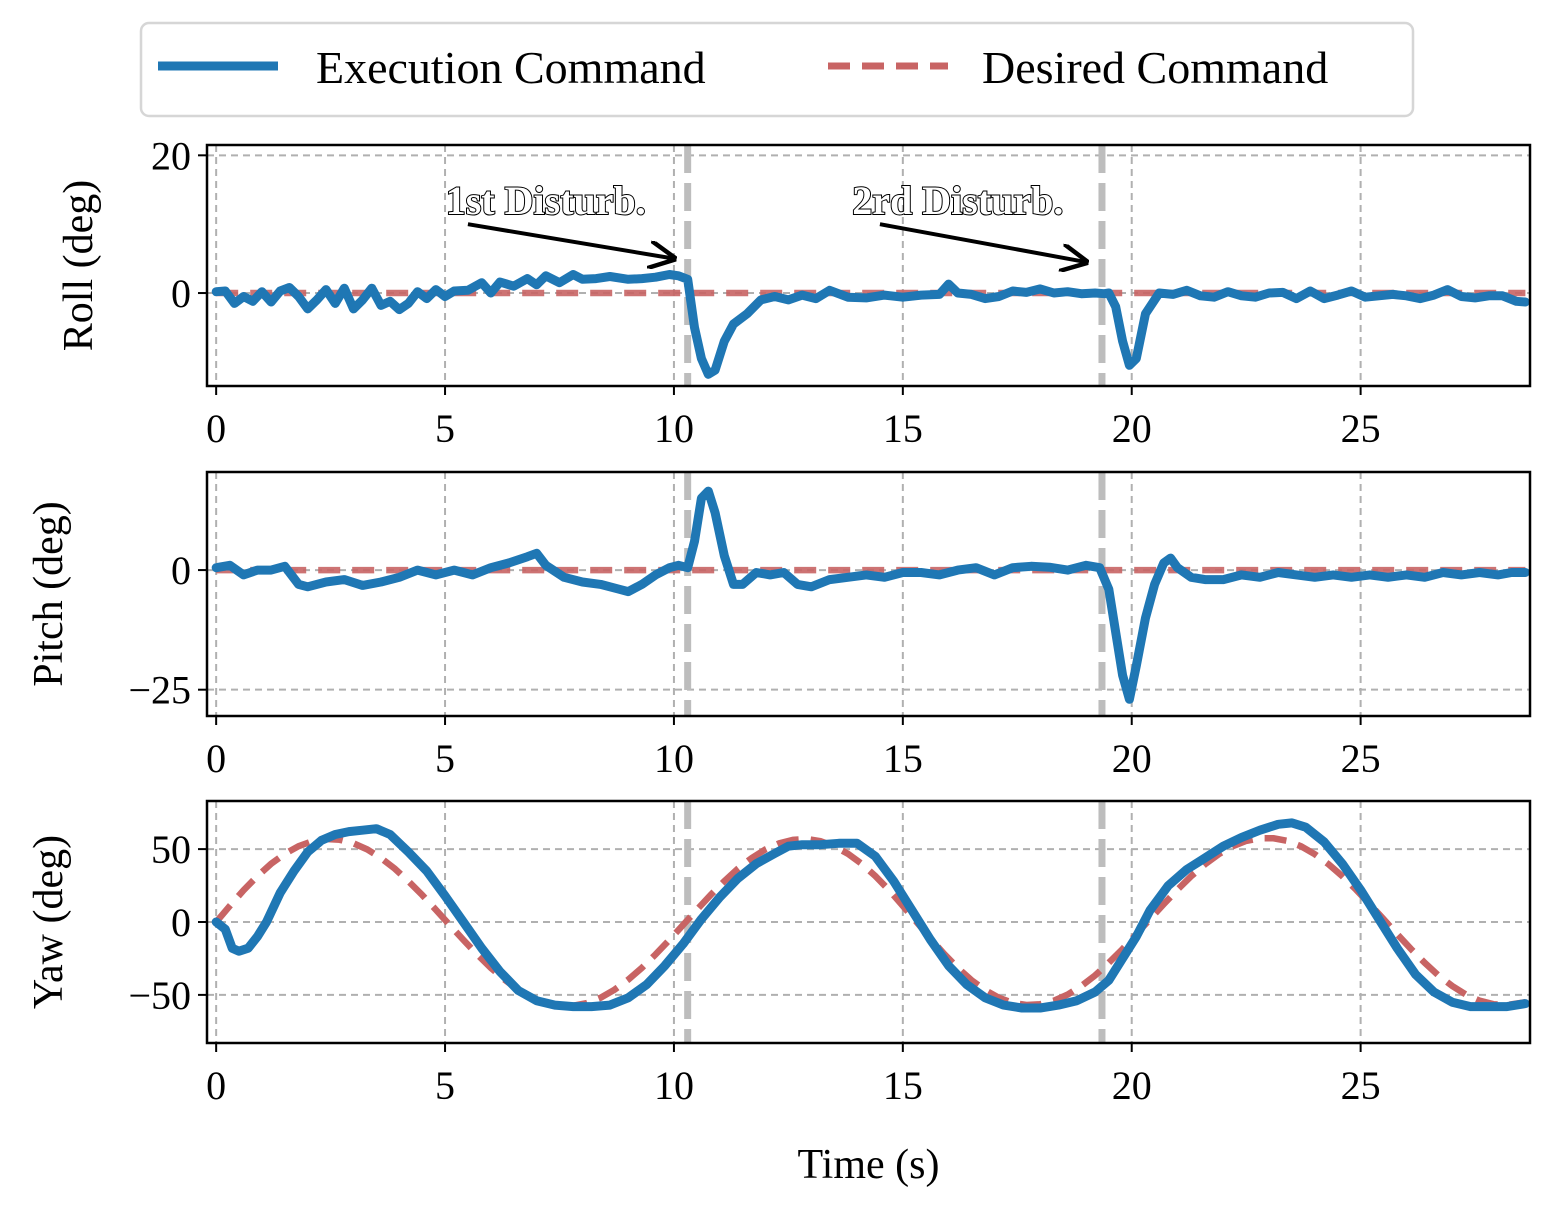 Image resolution: width=1557 pixels, height=1220 pixels. I want to click on yaw-xtick-label-5: 5, so click(445, 1085).